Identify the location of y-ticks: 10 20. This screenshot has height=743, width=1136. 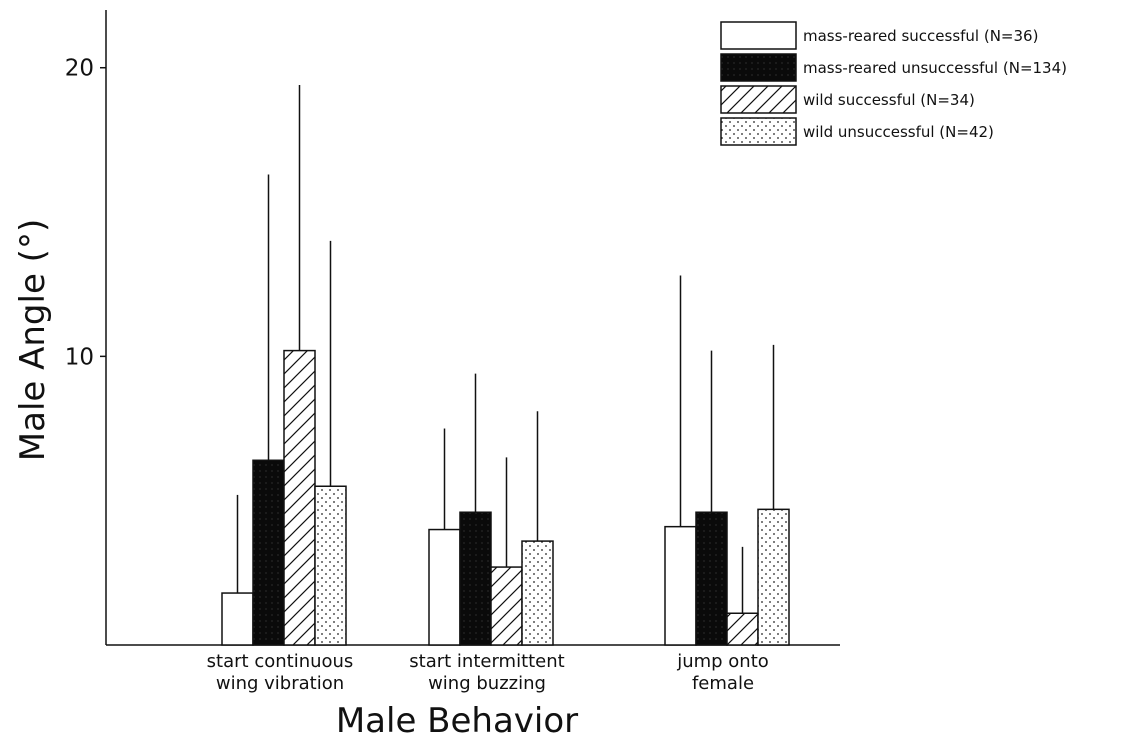
(85, 213).